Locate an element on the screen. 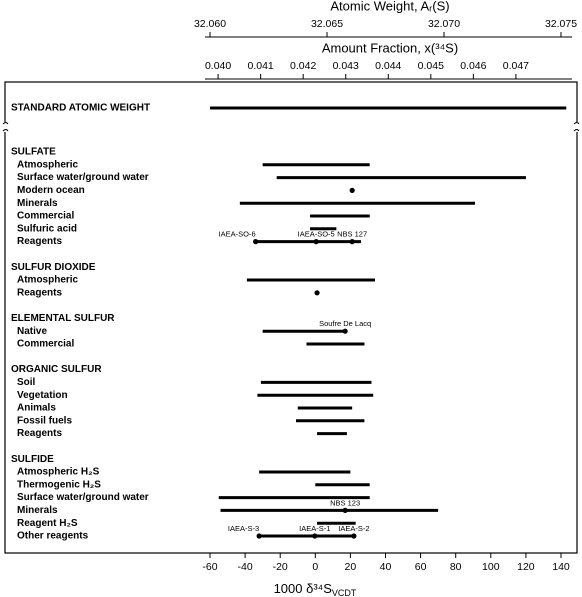 This screenshot has height=597, width=582. top-tick-label: 32.065 is located at coordinates (327, 24).